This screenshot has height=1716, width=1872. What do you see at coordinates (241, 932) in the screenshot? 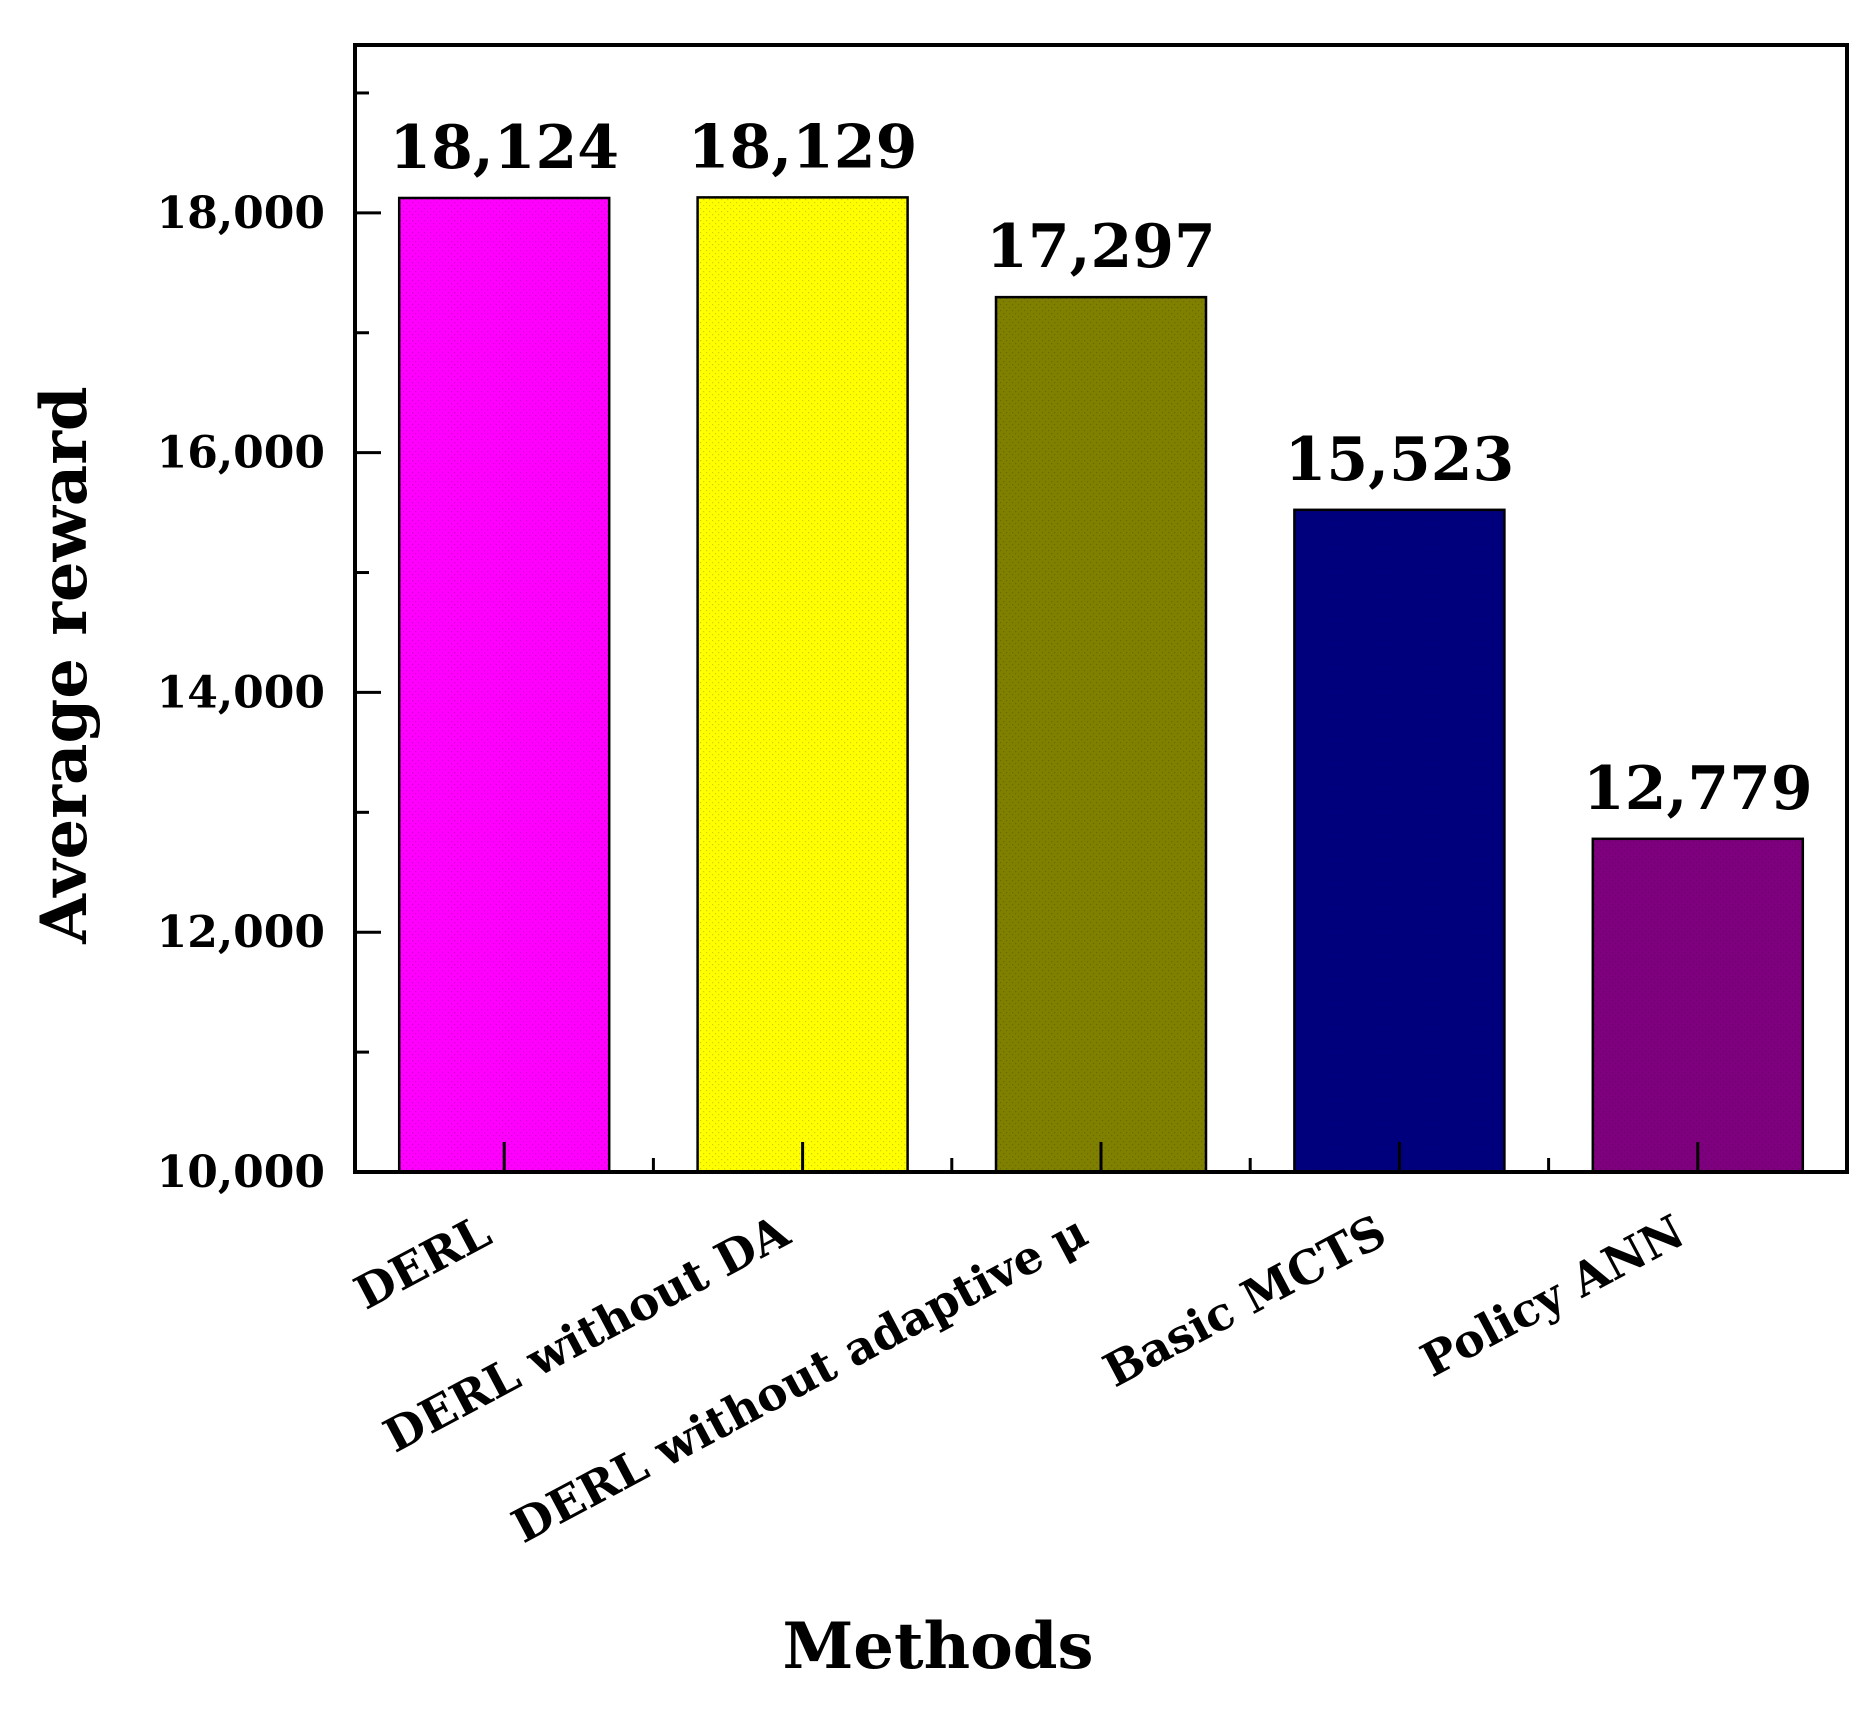
I see `y-tick-label: 12,000` at bounding box center [241, 932].